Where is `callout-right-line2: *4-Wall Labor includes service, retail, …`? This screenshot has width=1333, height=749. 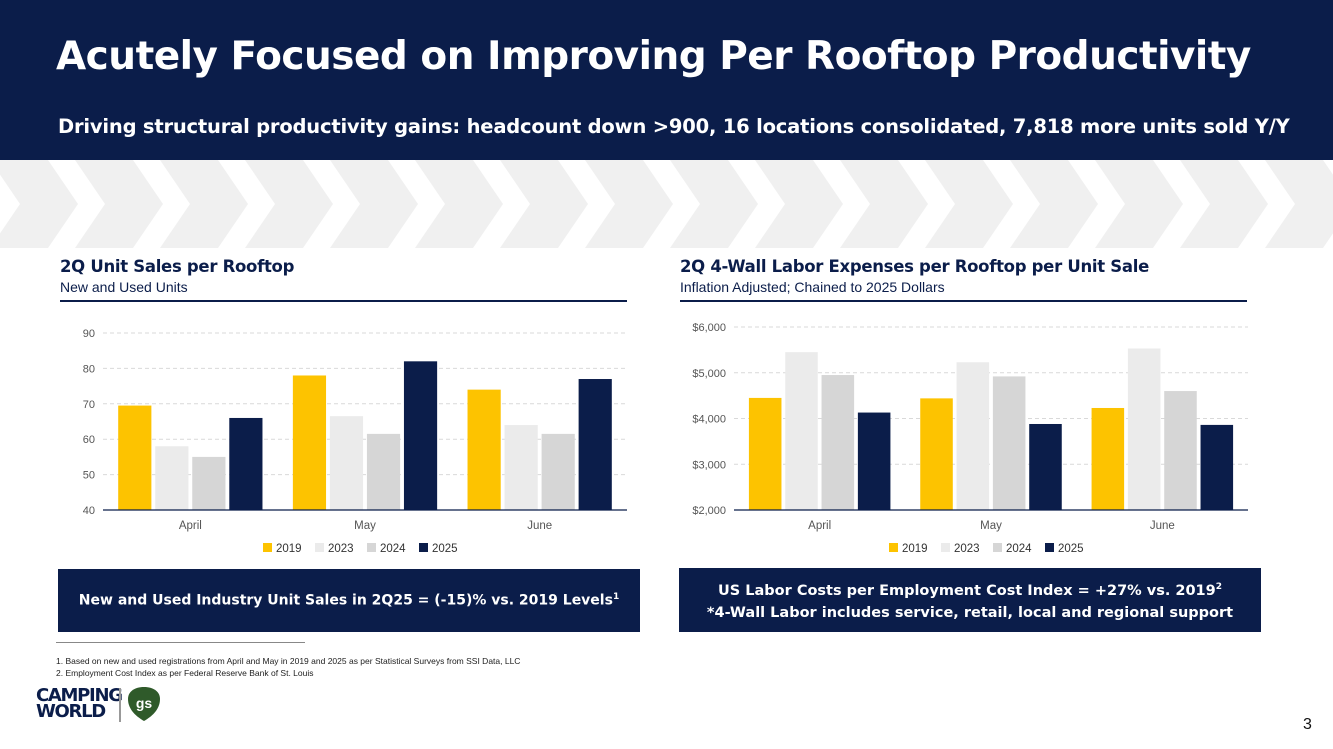 callout-right-line2: *4-Wall Labor includes service, retail, … is located at coordinates (970, 612).